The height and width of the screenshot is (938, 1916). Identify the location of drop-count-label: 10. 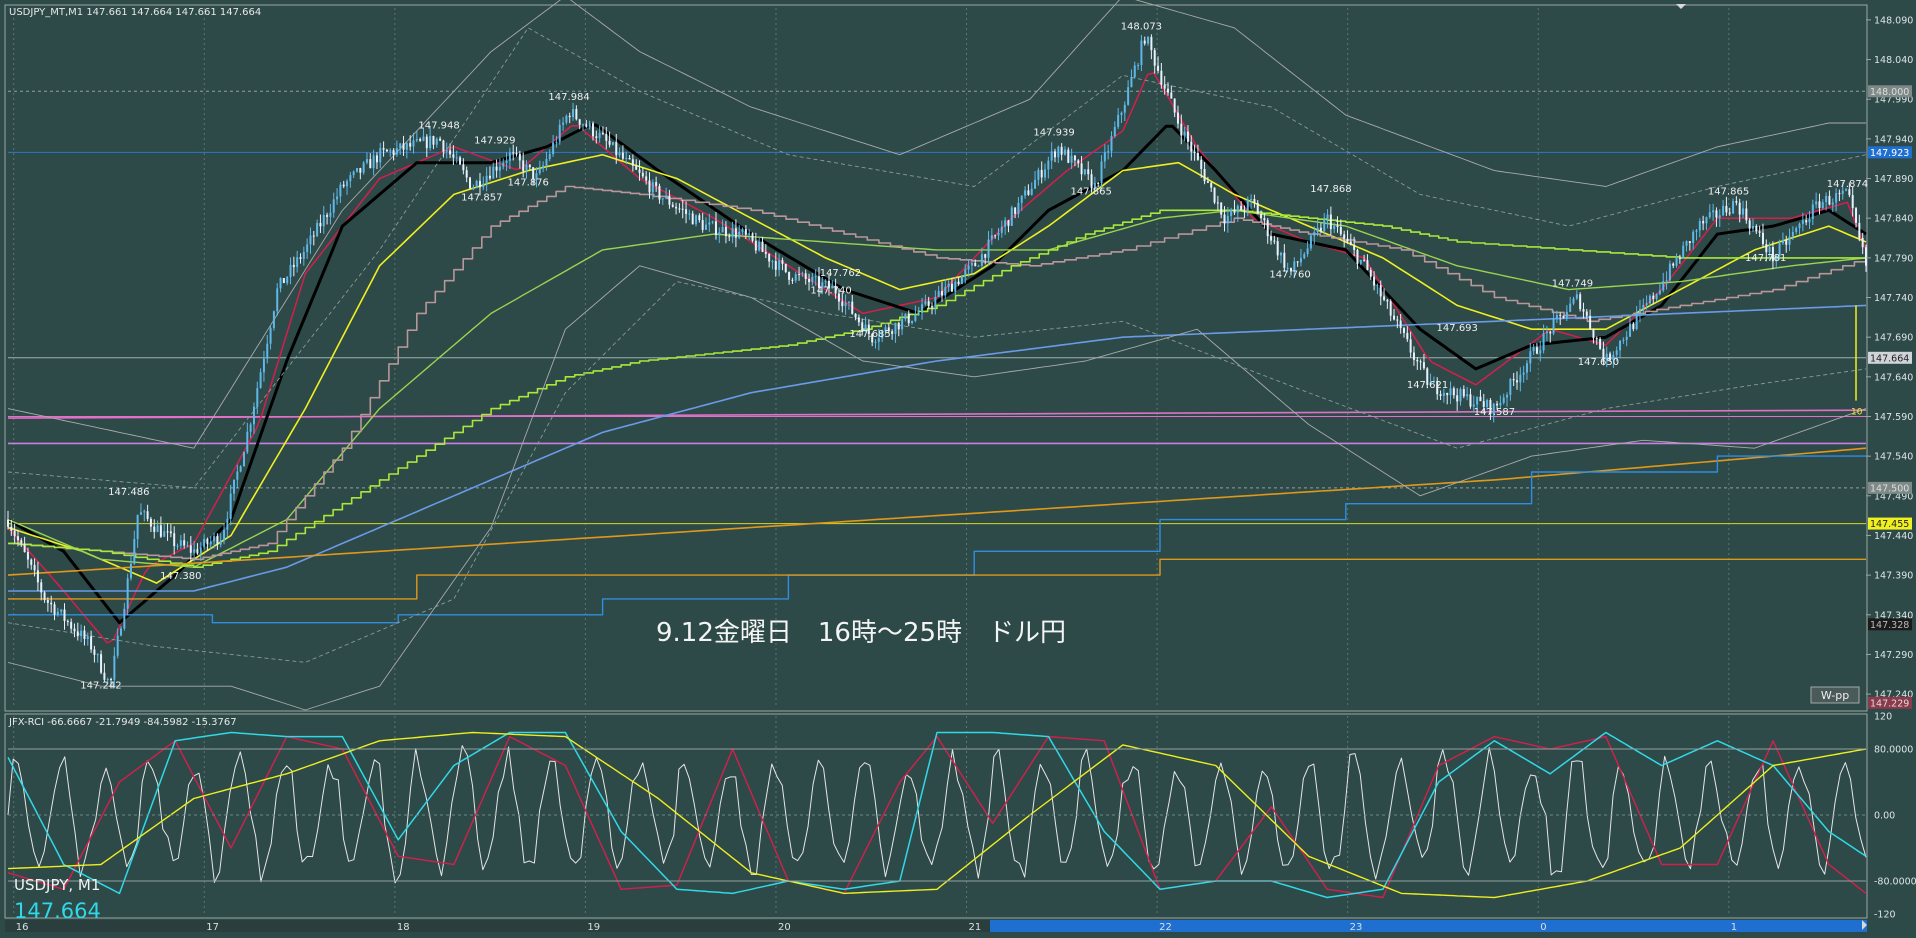
(1857, 413).